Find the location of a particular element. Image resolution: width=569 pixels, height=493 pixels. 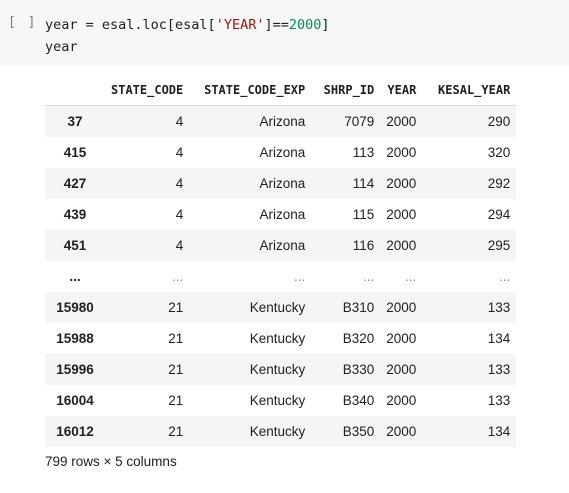

table-cell: B330 is located at coordinates (358, 369).